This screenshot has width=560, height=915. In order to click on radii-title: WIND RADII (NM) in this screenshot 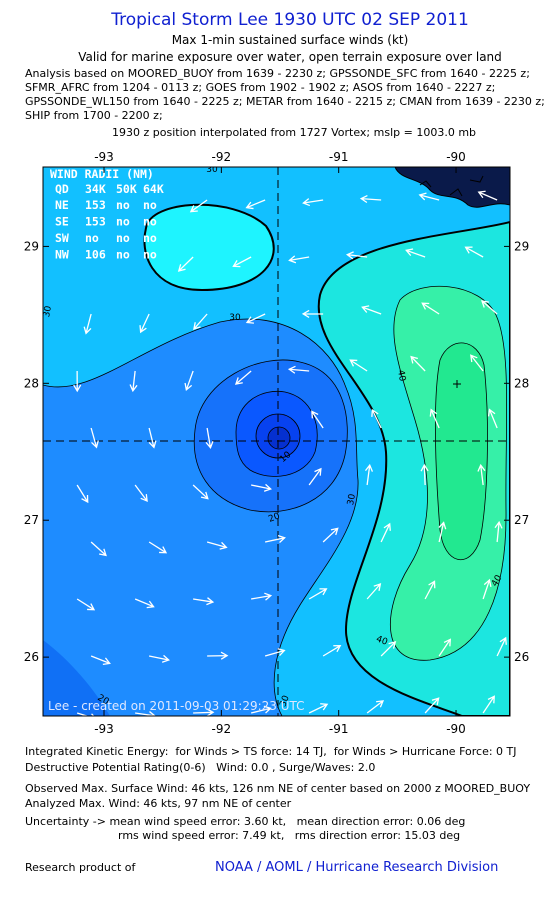, I will do `click(102, 174)`.